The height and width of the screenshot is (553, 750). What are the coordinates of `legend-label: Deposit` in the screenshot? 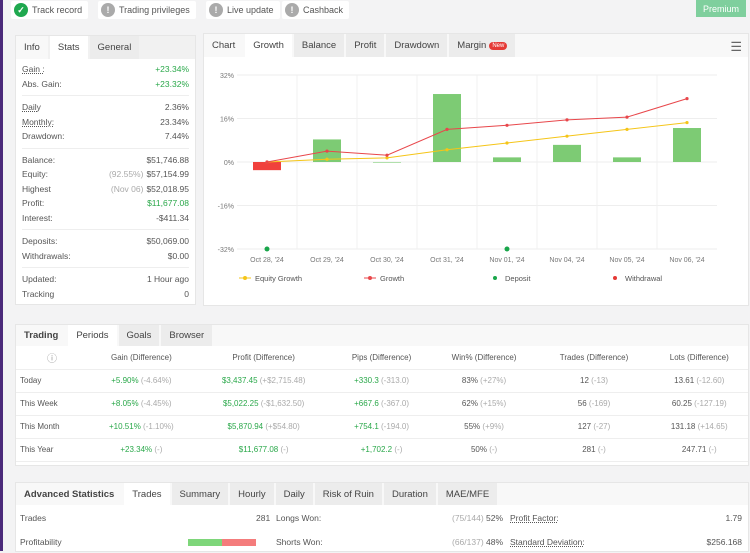 It's located at (518, 278).